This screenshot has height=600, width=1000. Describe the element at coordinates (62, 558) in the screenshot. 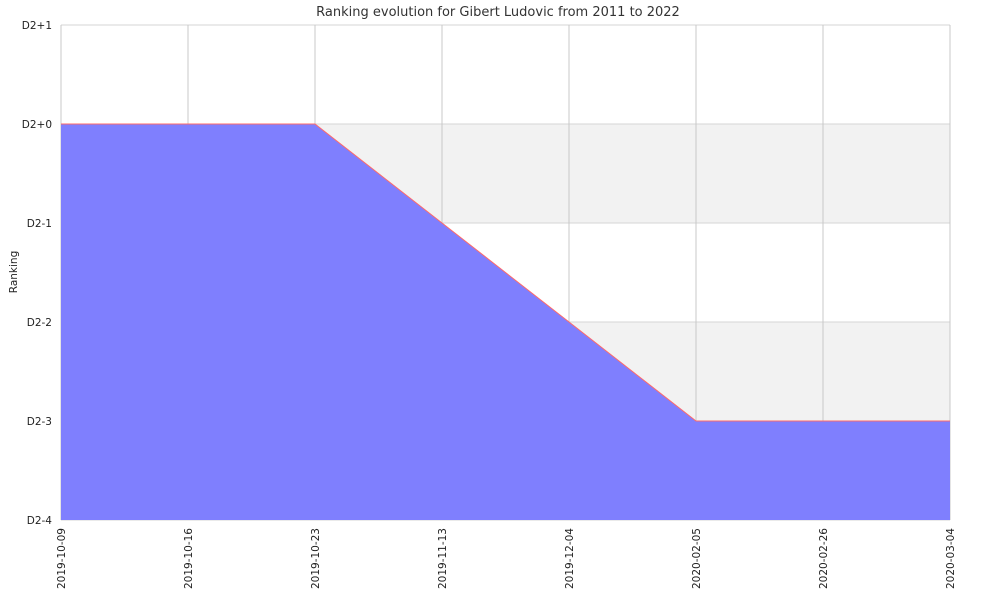

I see `x-tick-label: 2019-10-09` at that location.